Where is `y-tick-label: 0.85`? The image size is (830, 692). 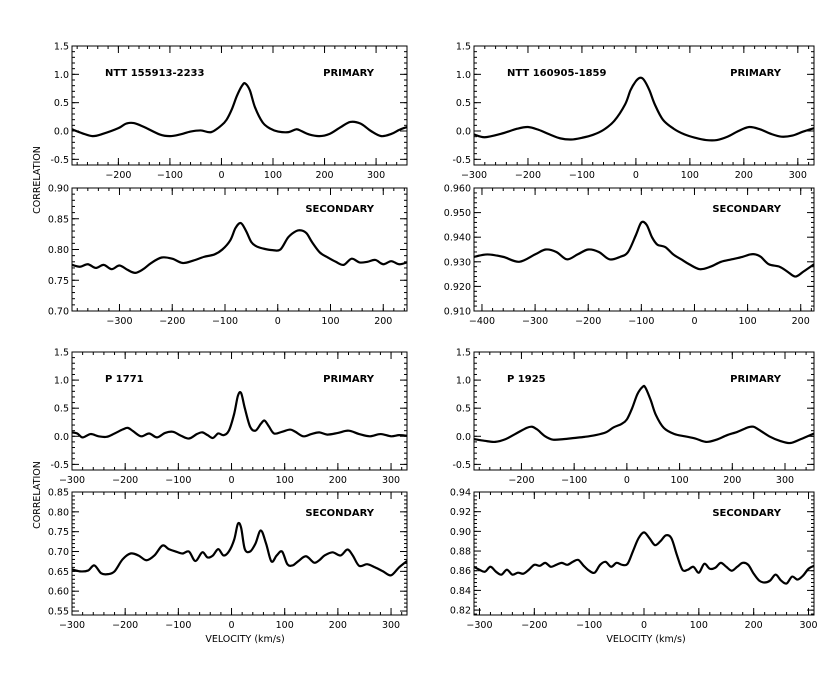
y-tick-label: 0.85 is located at coordinates (58, 219).